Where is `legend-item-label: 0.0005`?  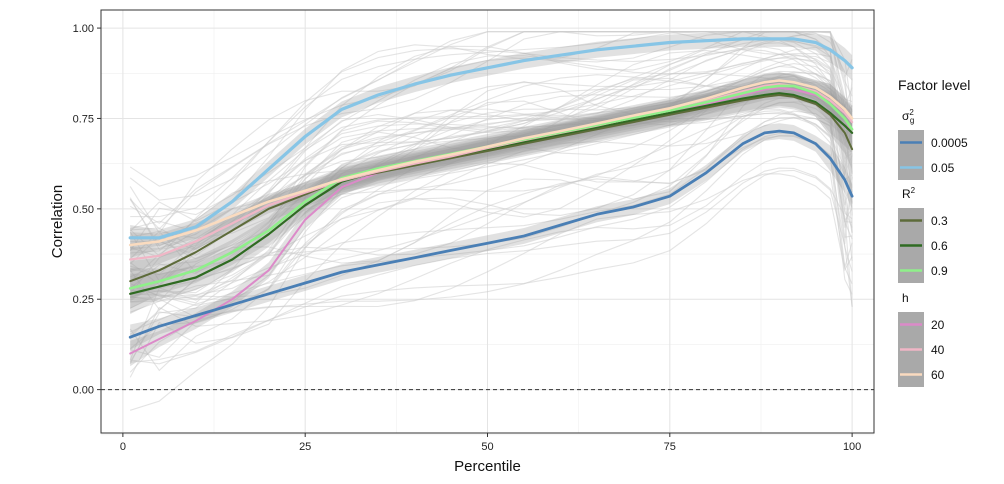 legend-item-label: 0.0005 is located at coordinates (949, 143).